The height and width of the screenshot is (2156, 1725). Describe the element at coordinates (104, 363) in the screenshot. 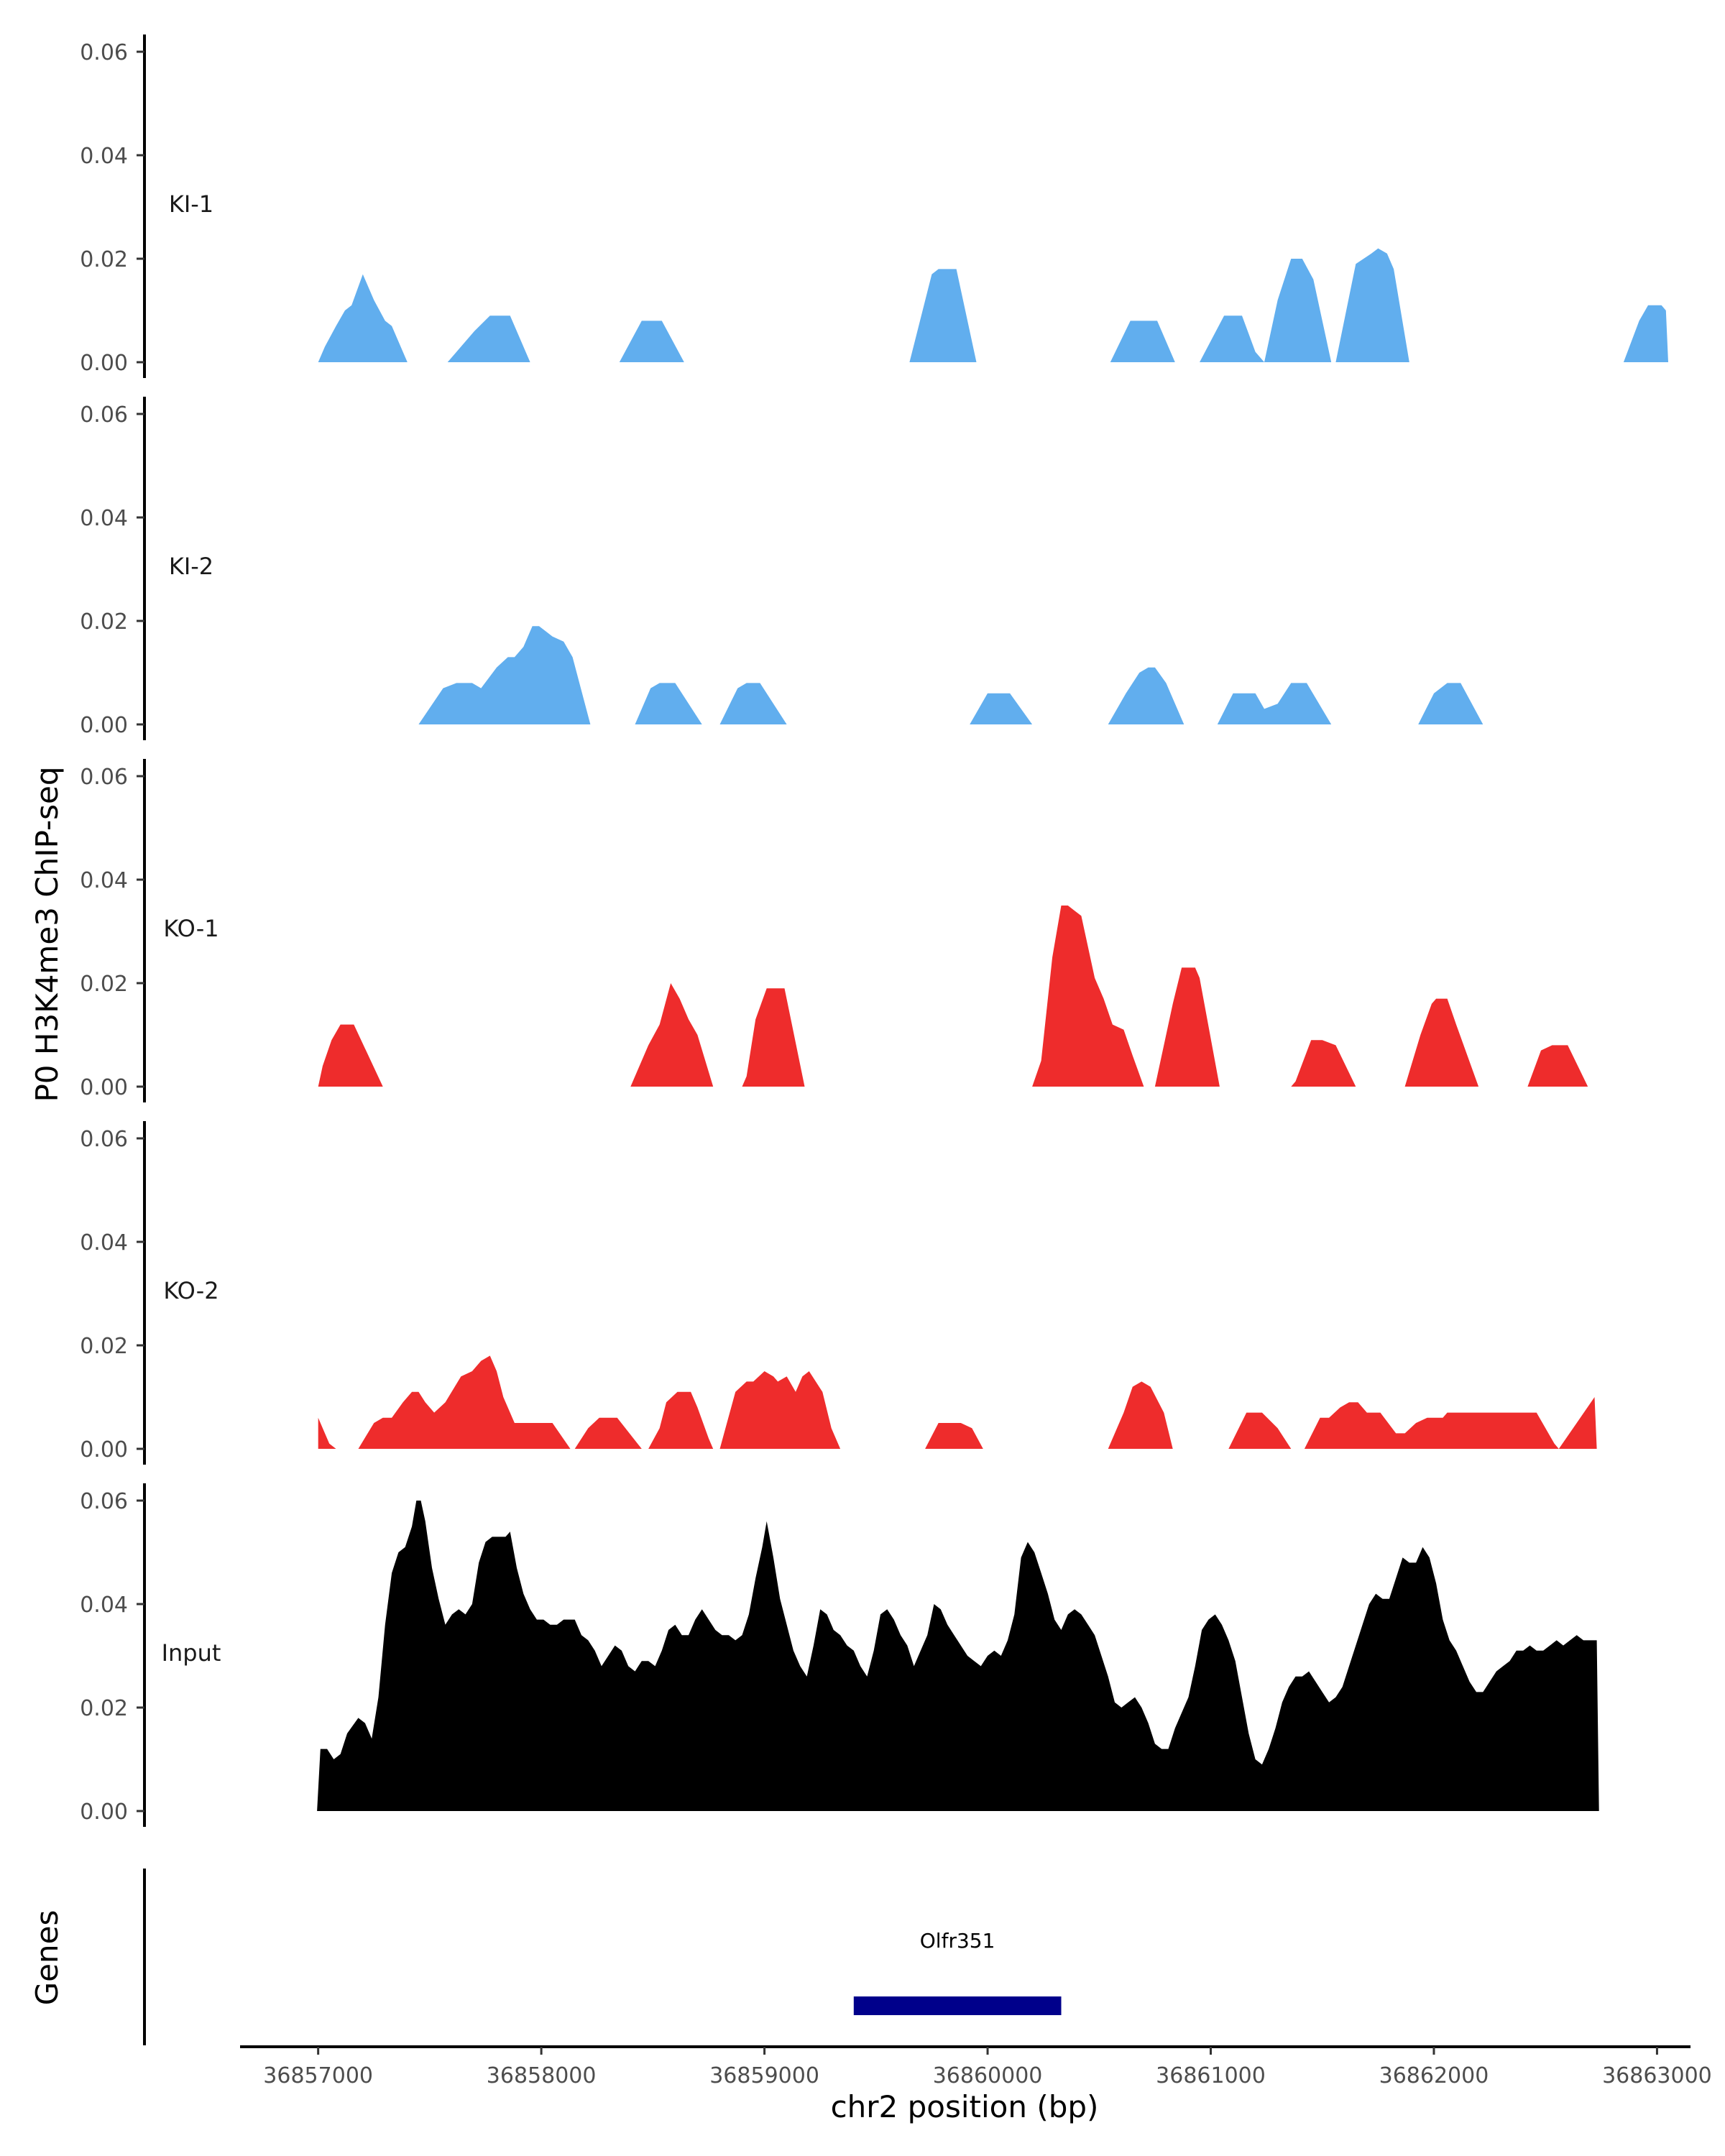

I see `y-tick-label-ki-1-0: 0.00` at that location.